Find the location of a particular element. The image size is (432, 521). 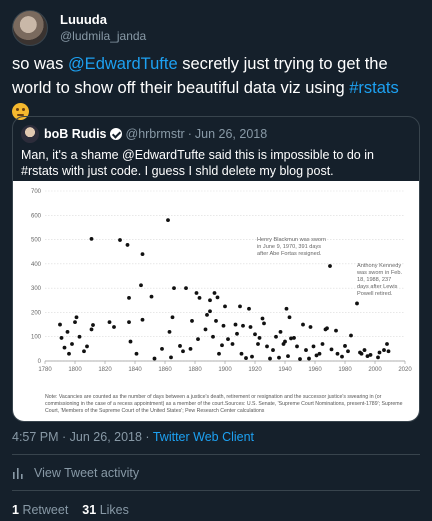

author-display-name: Luuuda is located at coordinates (83, 19).